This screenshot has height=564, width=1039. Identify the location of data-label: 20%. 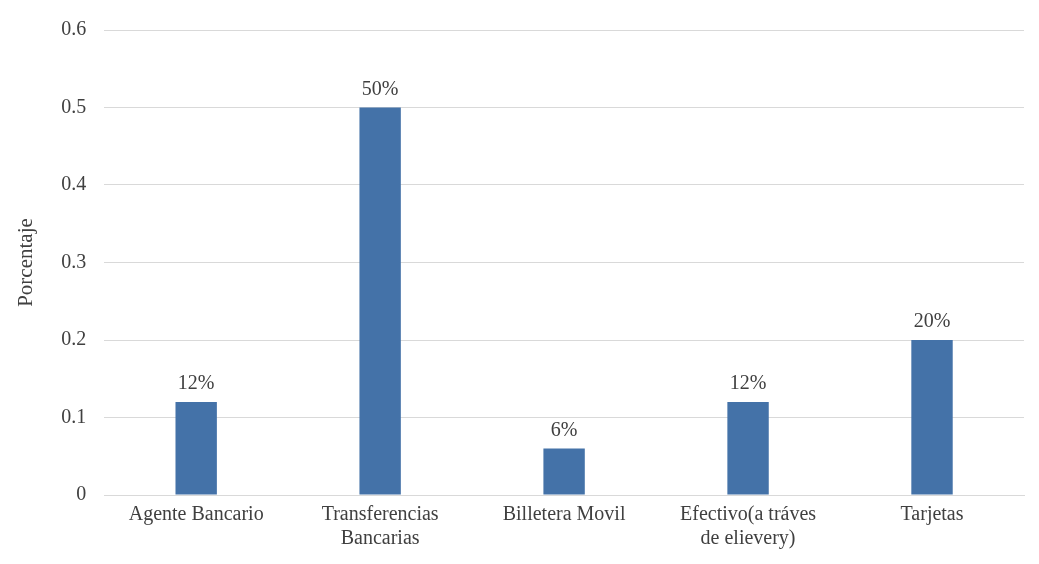
(932, 320).